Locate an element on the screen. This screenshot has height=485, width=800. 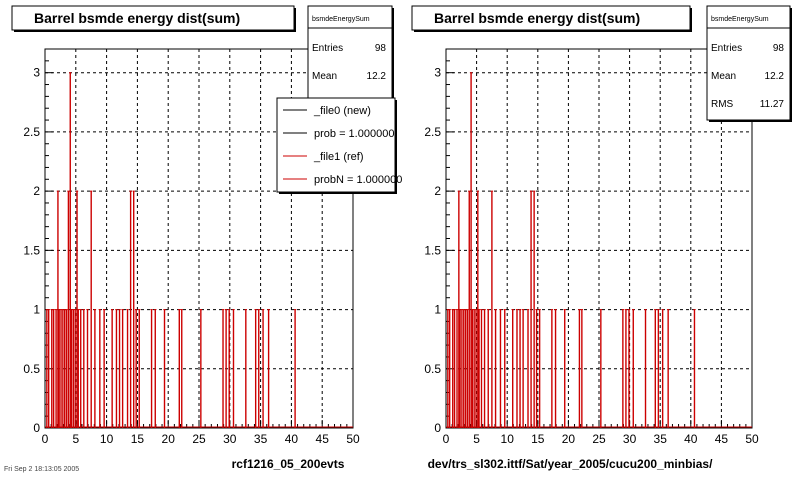
legend-entry: prob = 1.000000 is located at coordinates (354, 134).